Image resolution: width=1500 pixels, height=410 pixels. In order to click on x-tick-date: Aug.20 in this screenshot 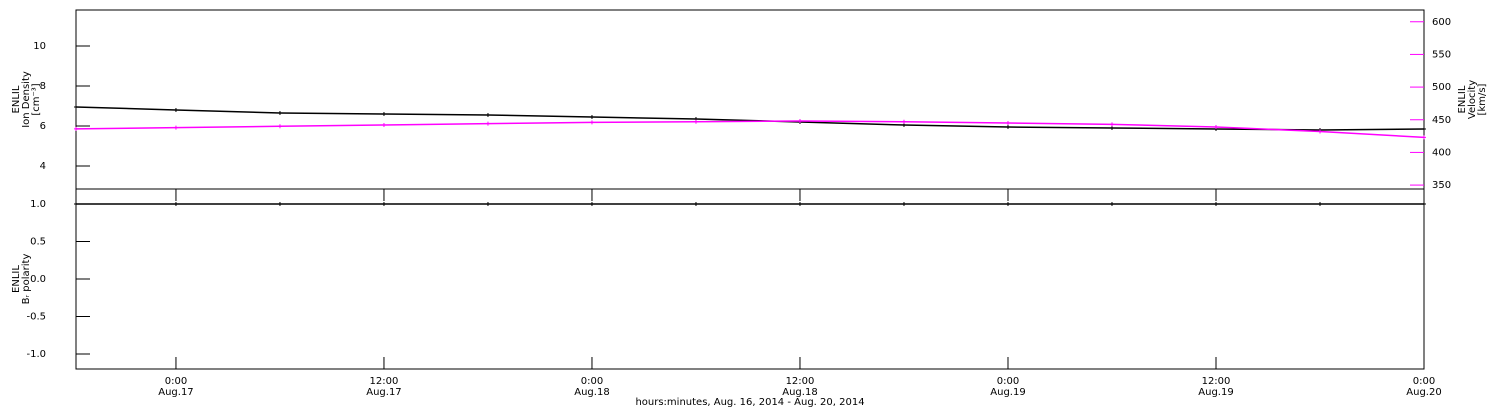, I will do `click(1423, 392)`.